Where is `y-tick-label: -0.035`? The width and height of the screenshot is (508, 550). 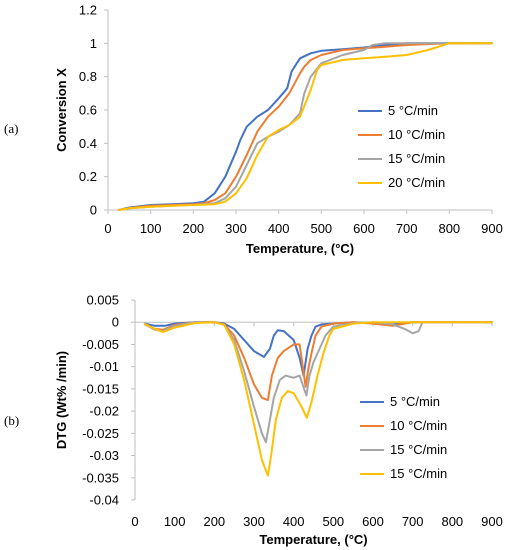 y-tick-label: -0.035 is located at coordinates (100, 477).